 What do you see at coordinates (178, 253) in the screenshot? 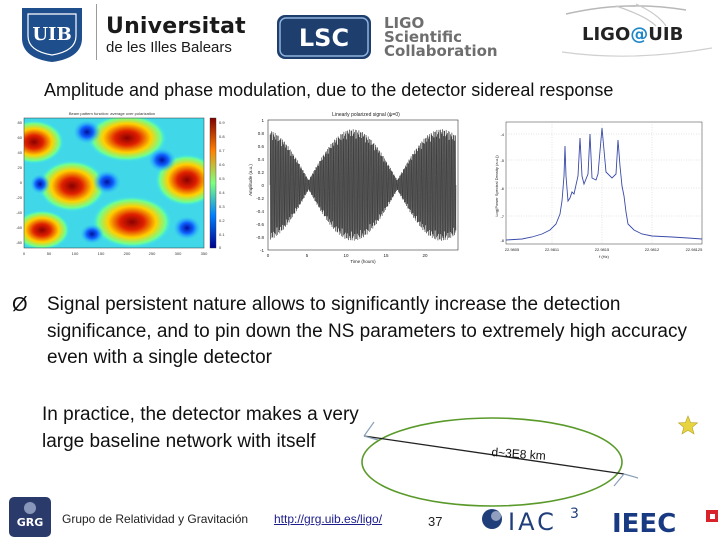
I see `svg-text: 300` at bounding box center [178, 253].